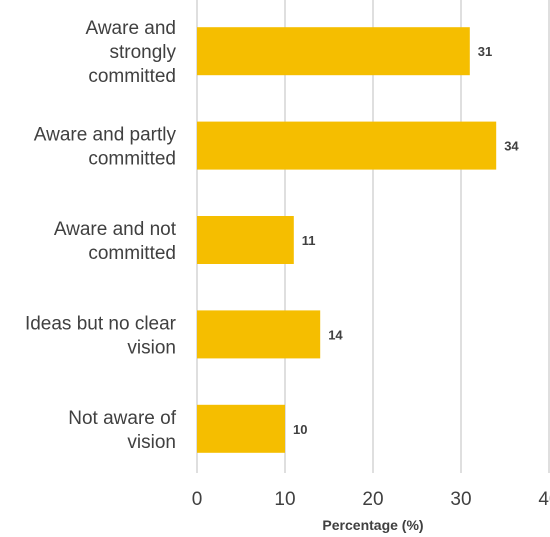 This screenshot has width=550, height=537. Describe the element at coordinates (485, 51) in the screenshot. I see `data-label: 31` at that location.